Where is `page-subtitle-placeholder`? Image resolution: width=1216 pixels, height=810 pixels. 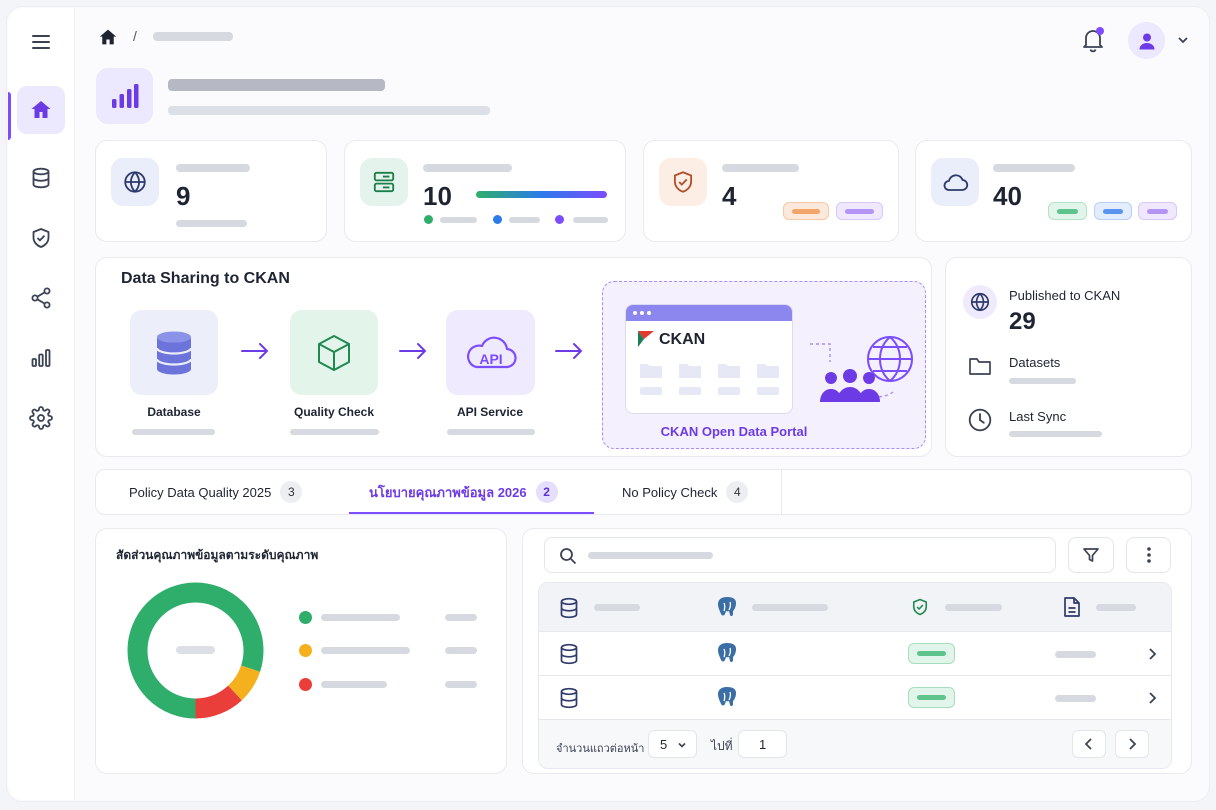 page-subtitle-placeholder is located at coordinates (329, 110).